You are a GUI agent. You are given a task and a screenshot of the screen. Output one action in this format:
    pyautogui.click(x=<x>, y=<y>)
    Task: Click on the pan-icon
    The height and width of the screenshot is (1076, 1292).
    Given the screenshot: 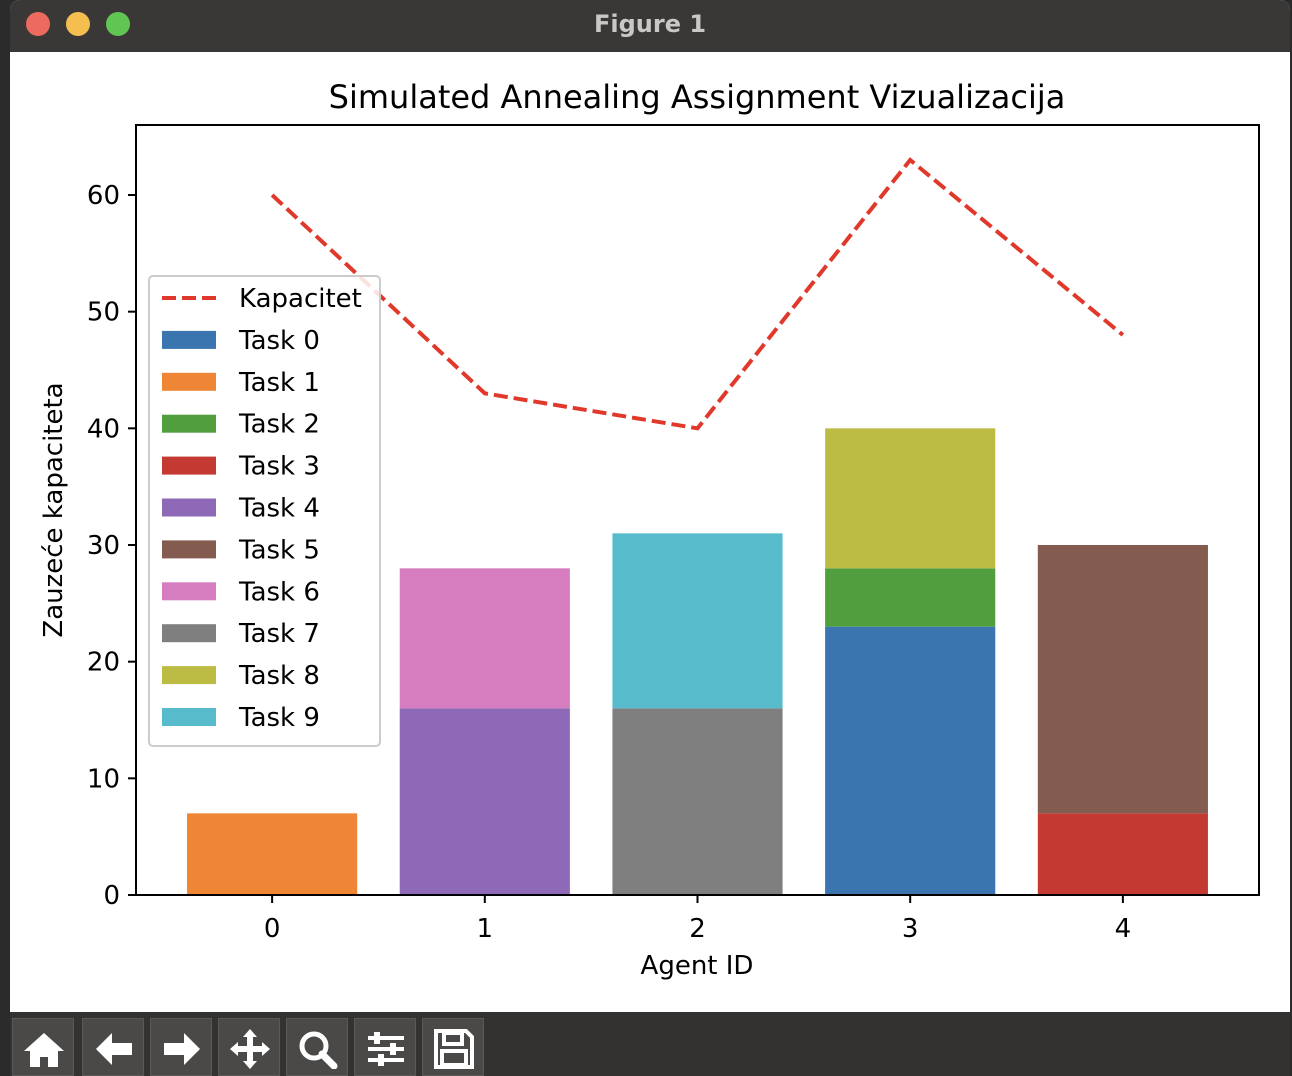 What is the action you would take?
    pyautogui.click(x=250, y=1049)
    